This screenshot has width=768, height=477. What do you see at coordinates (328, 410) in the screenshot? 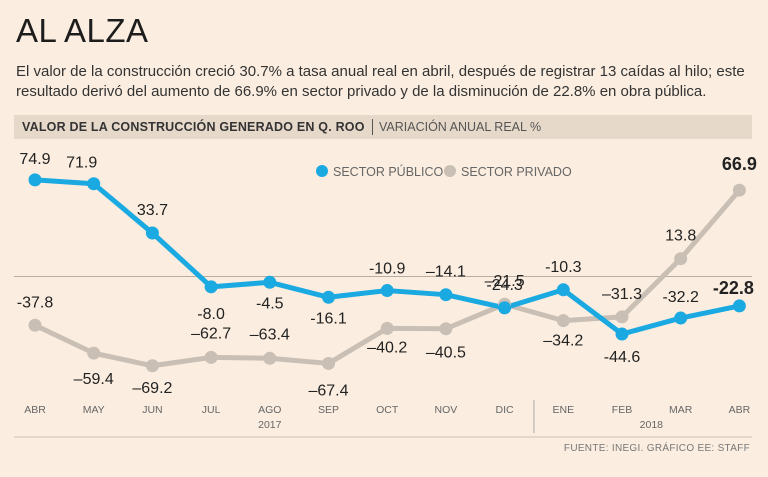
I see `x-tick-label: SEP` at bounding box center [328, 410].